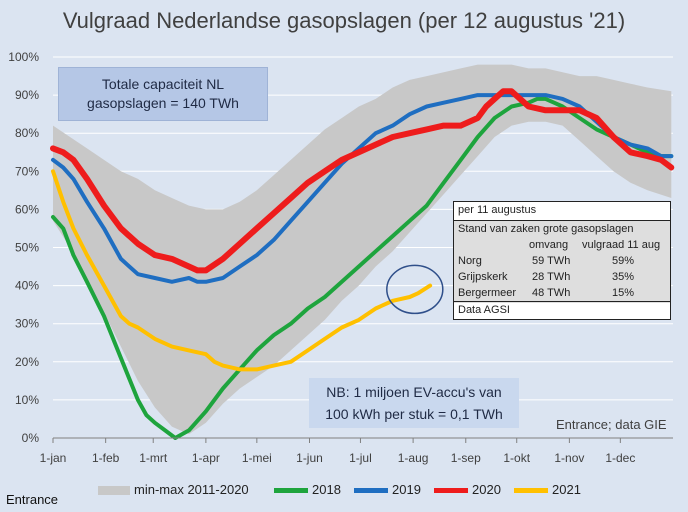 Image resolution: width=688 pixels, height=512 pixels. Describe the element at coordinates (27, 171) in the screenshot. I see `y-tick-label: 70%` at that location.